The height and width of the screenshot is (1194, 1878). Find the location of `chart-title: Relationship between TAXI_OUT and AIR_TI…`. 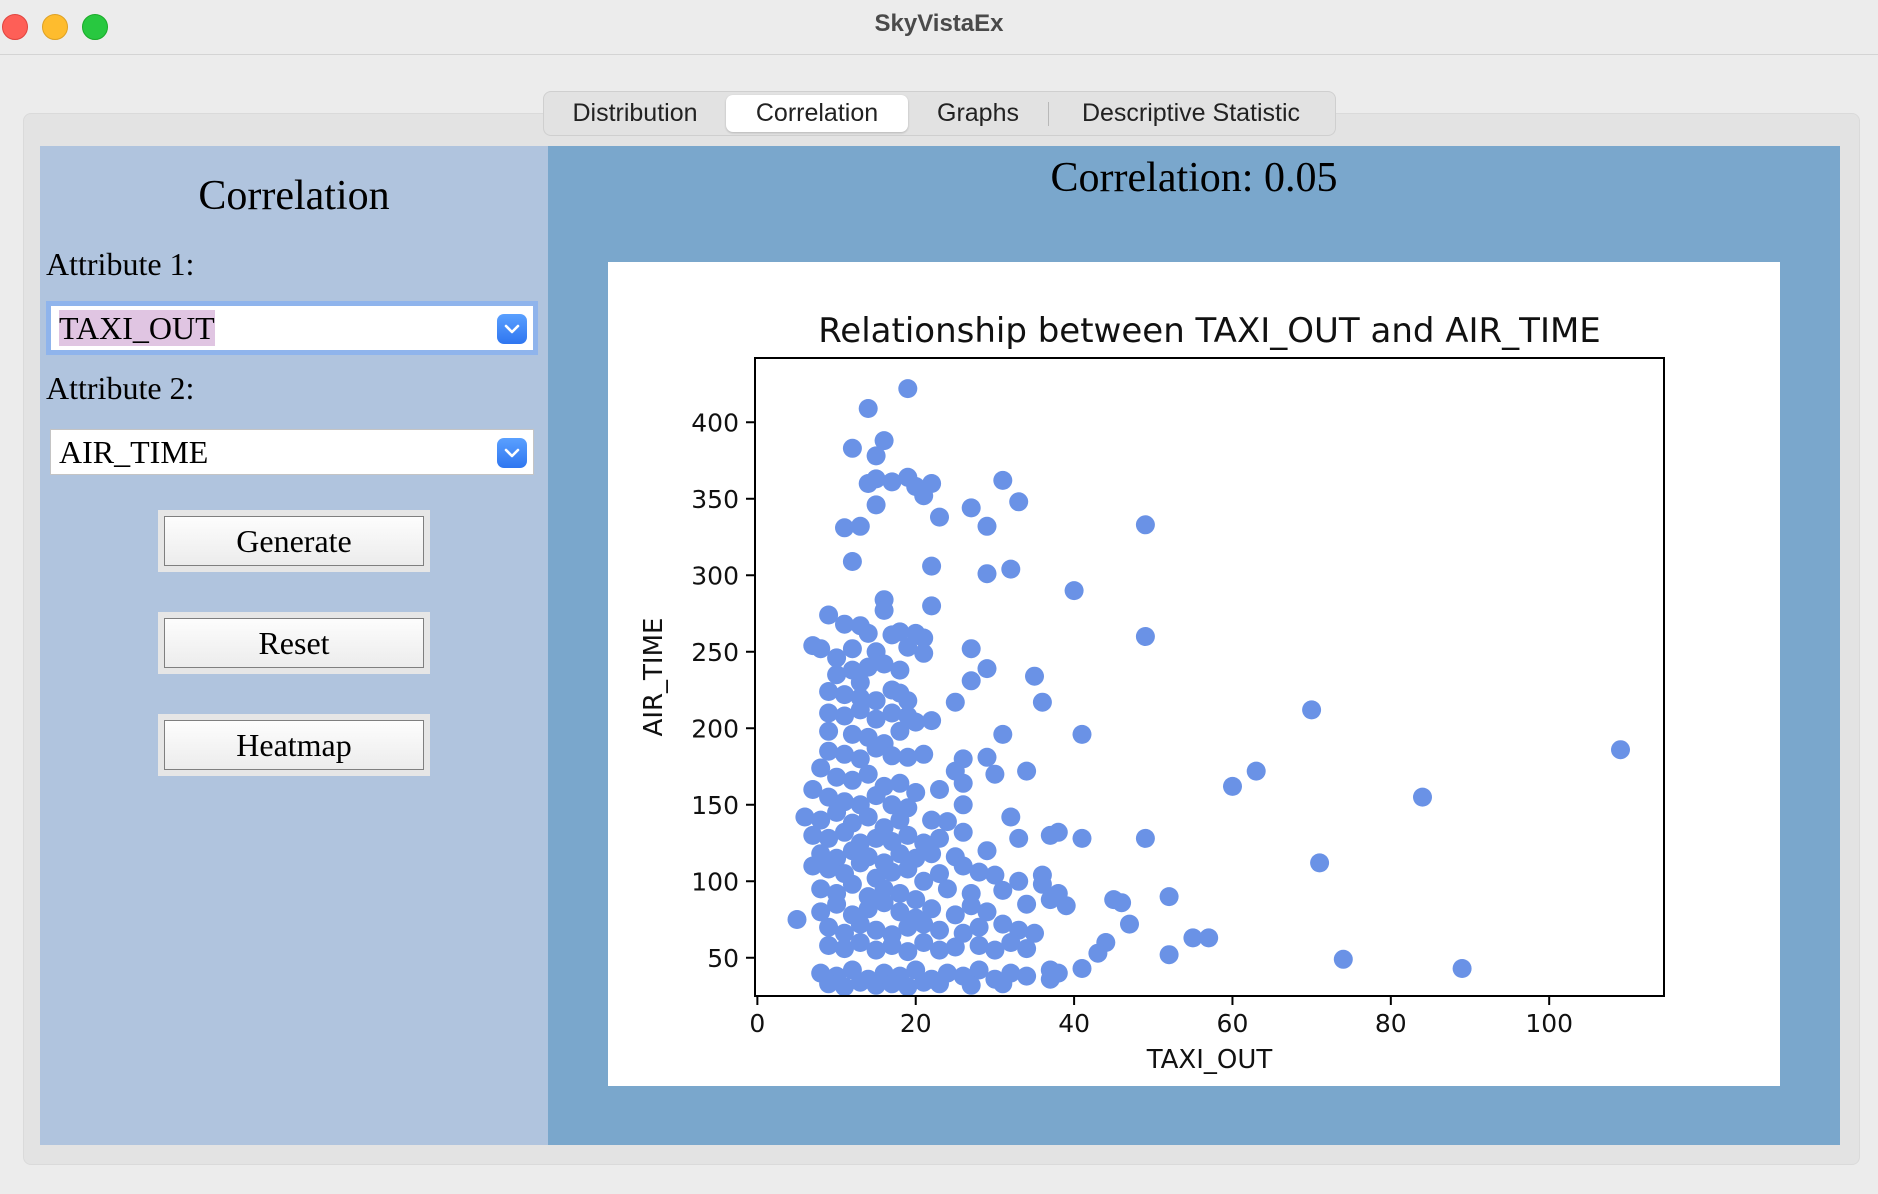

chart-title: Relationship between TAXI_OUT and AIR_TI… is located at coordinates (1209, 331).